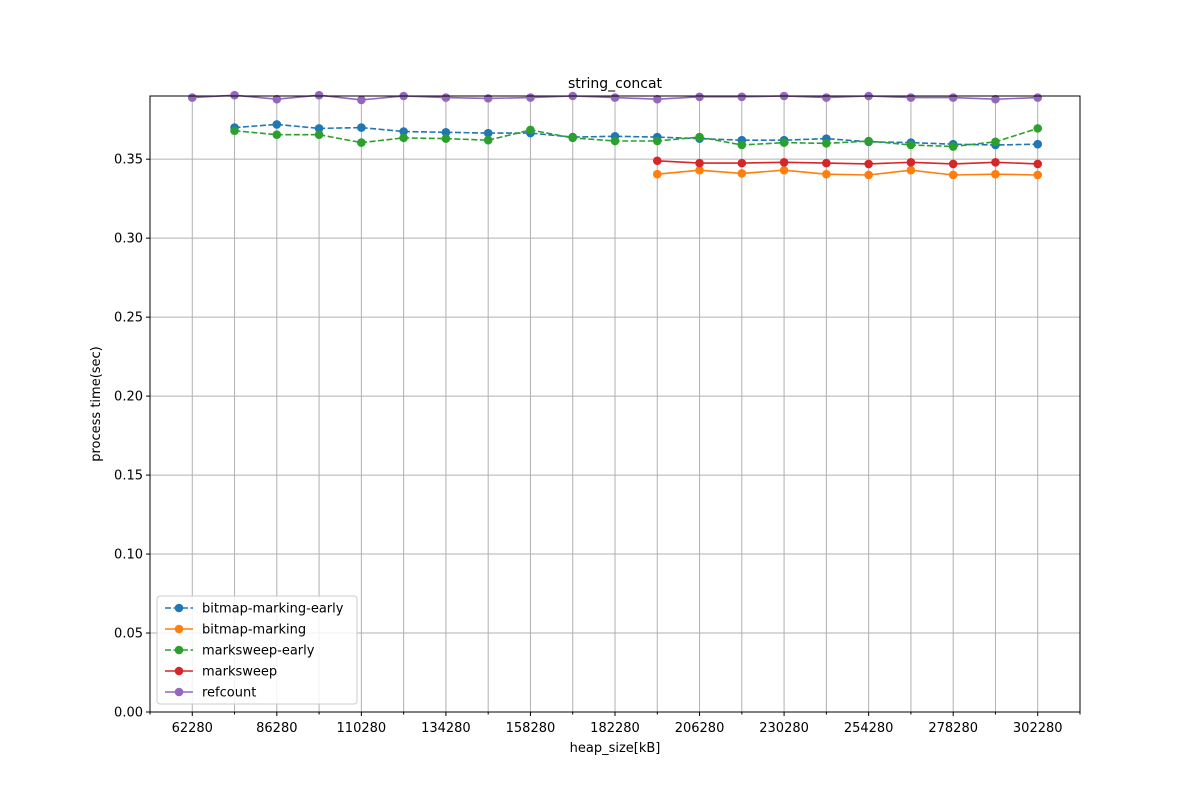  I want to click on x-tick-label: 62280, so click(192, 728).